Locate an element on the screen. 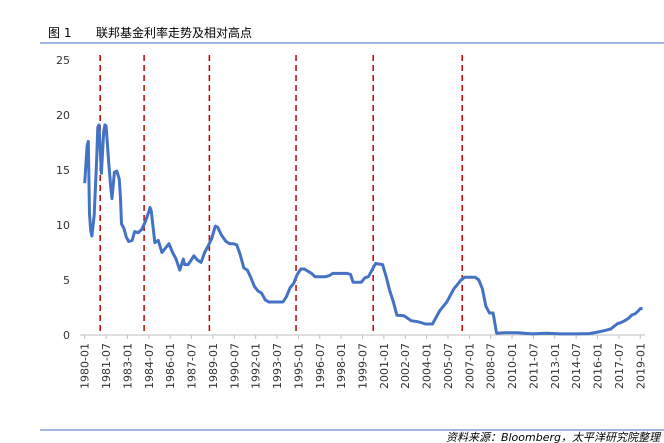 The height and width of the screenshot is (443, 664). x-tick-label: 2019-01 is located at coordinates (640, 366).